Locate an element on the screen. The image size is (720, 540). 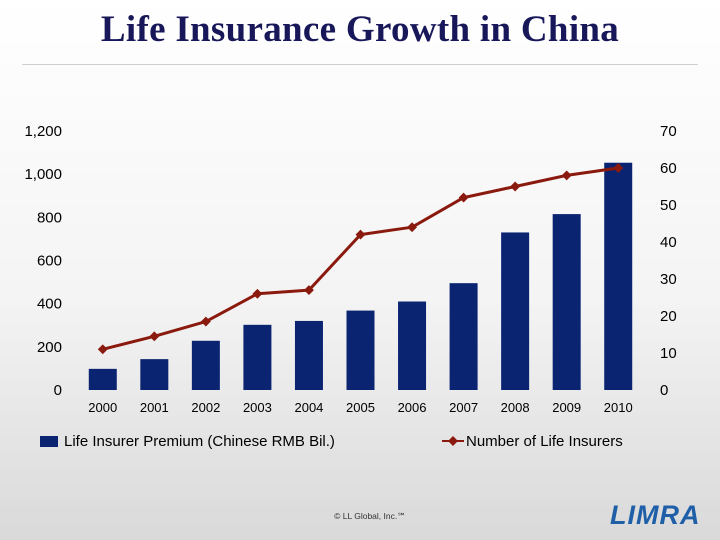
y-left-tick-label: 1,200 is located at coordinates (43, 131).